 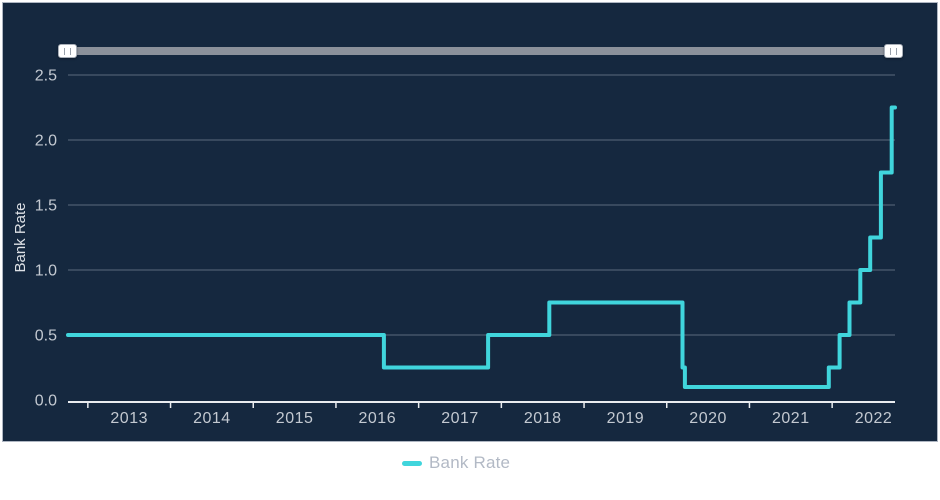 What do you see at coordinates (46, 76) in the screenshot?
I see `y-axis-label: 2.5` at bounding box center [46, 76].